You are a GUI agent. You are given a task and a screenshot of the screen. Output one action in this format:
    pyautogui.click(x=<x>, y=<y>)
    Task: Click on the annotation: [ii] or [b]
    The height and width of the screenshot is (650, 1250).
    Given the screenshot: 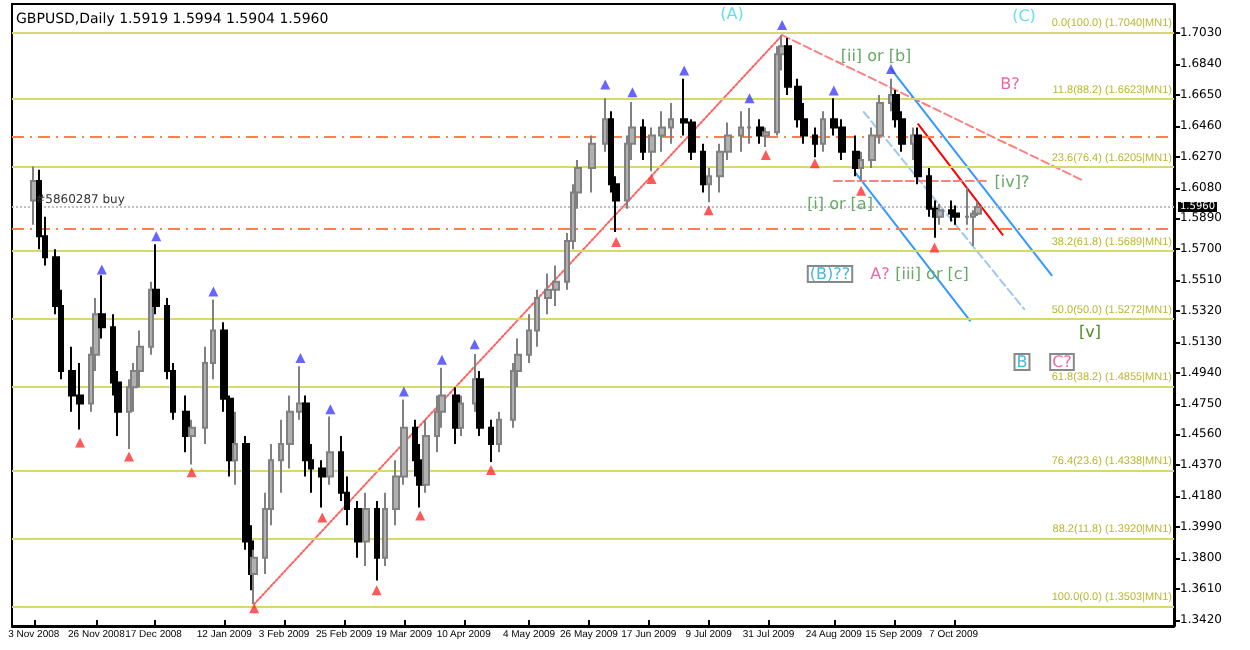 What is the action you would take?
    pyautogui.click(x=876, y=56)
    